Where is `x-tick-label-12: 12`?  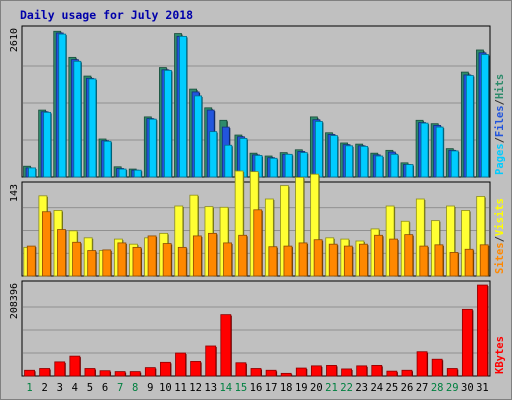 x-tick-label-12: 12 is located at coordinates (195, 388).